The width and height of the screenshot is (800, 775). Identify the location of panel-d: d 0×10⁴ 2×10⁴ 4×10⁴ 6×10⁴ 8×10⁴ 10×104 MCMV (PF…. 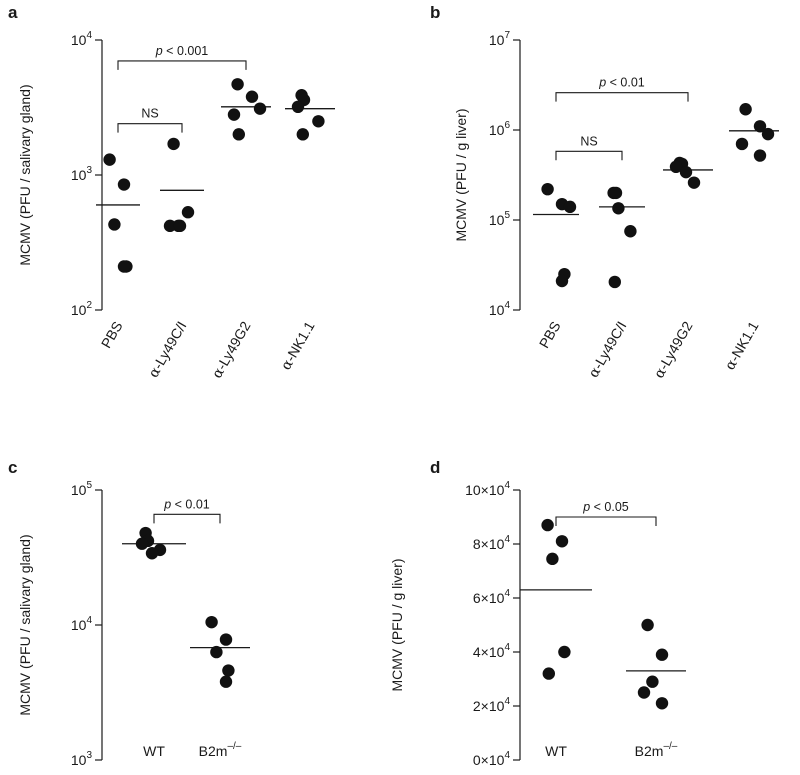
(537, 613).